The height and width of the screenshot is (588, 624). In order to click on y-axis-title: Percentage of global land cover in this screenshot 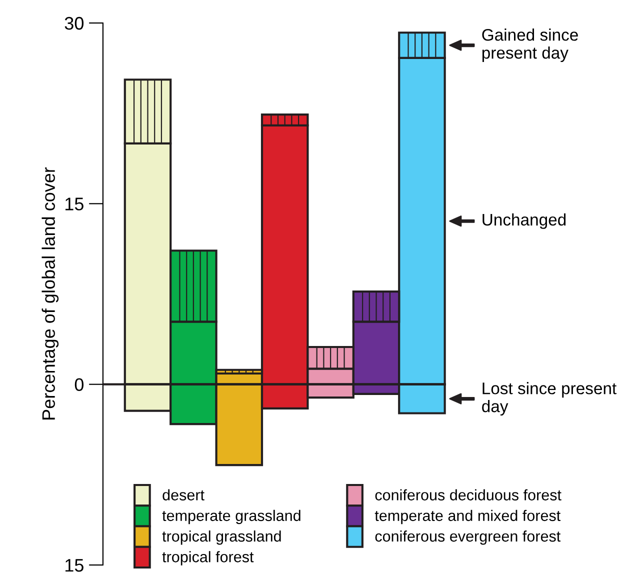, I will do `click(50, 293)`.